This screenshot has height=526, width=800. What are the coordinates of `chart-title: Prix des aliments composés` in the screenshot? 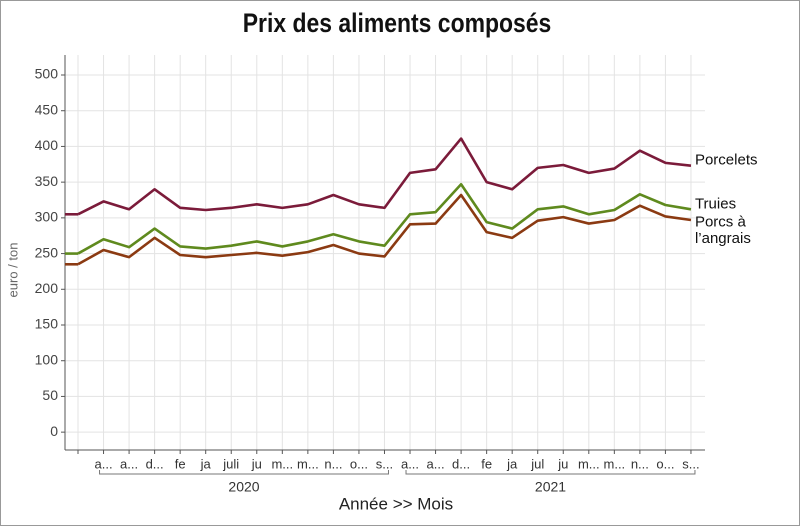 It's located at (397, 23).